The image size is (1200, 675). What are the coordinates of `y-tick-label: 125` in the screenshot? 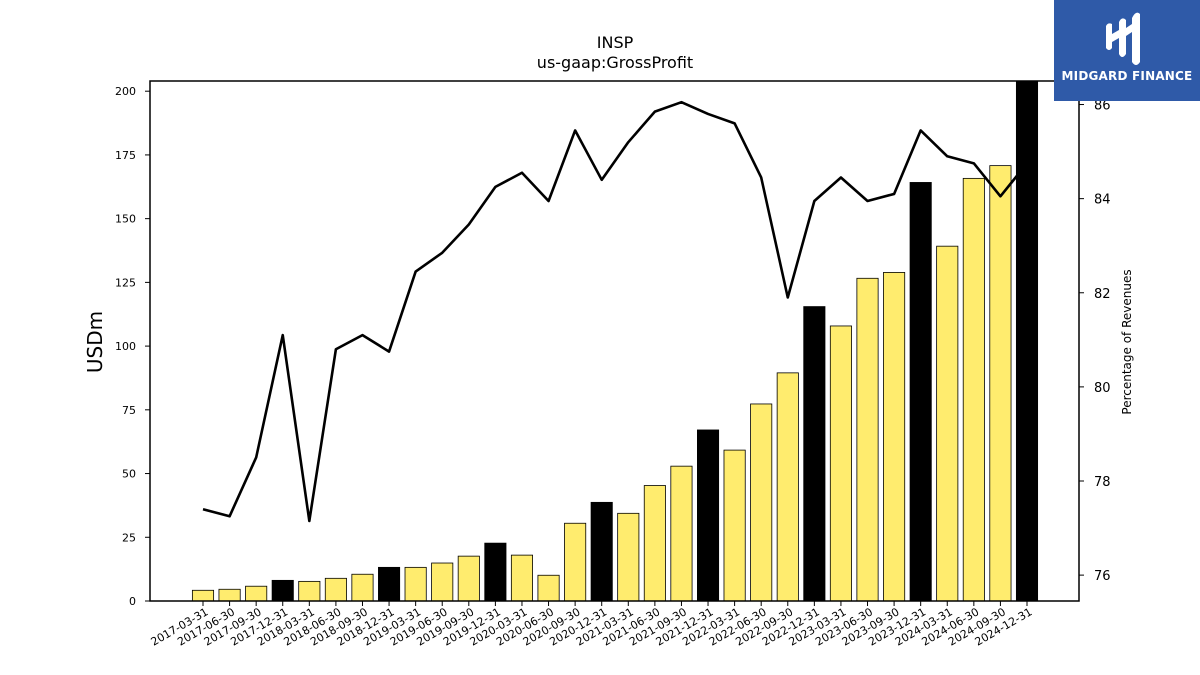 It's located at (125, 282).